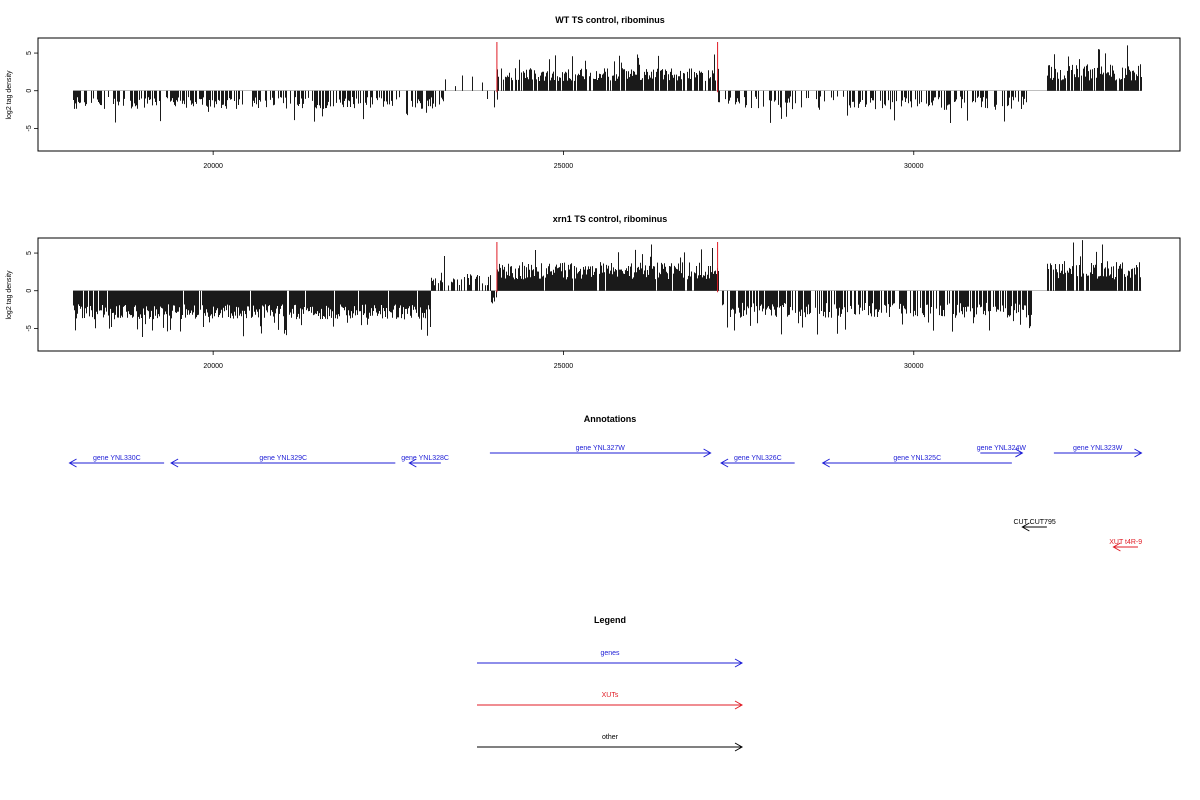 This screenshot has width=1200, height=800. I want to click on wt-y-axis-label: log2 tag density, so click(9, 95).